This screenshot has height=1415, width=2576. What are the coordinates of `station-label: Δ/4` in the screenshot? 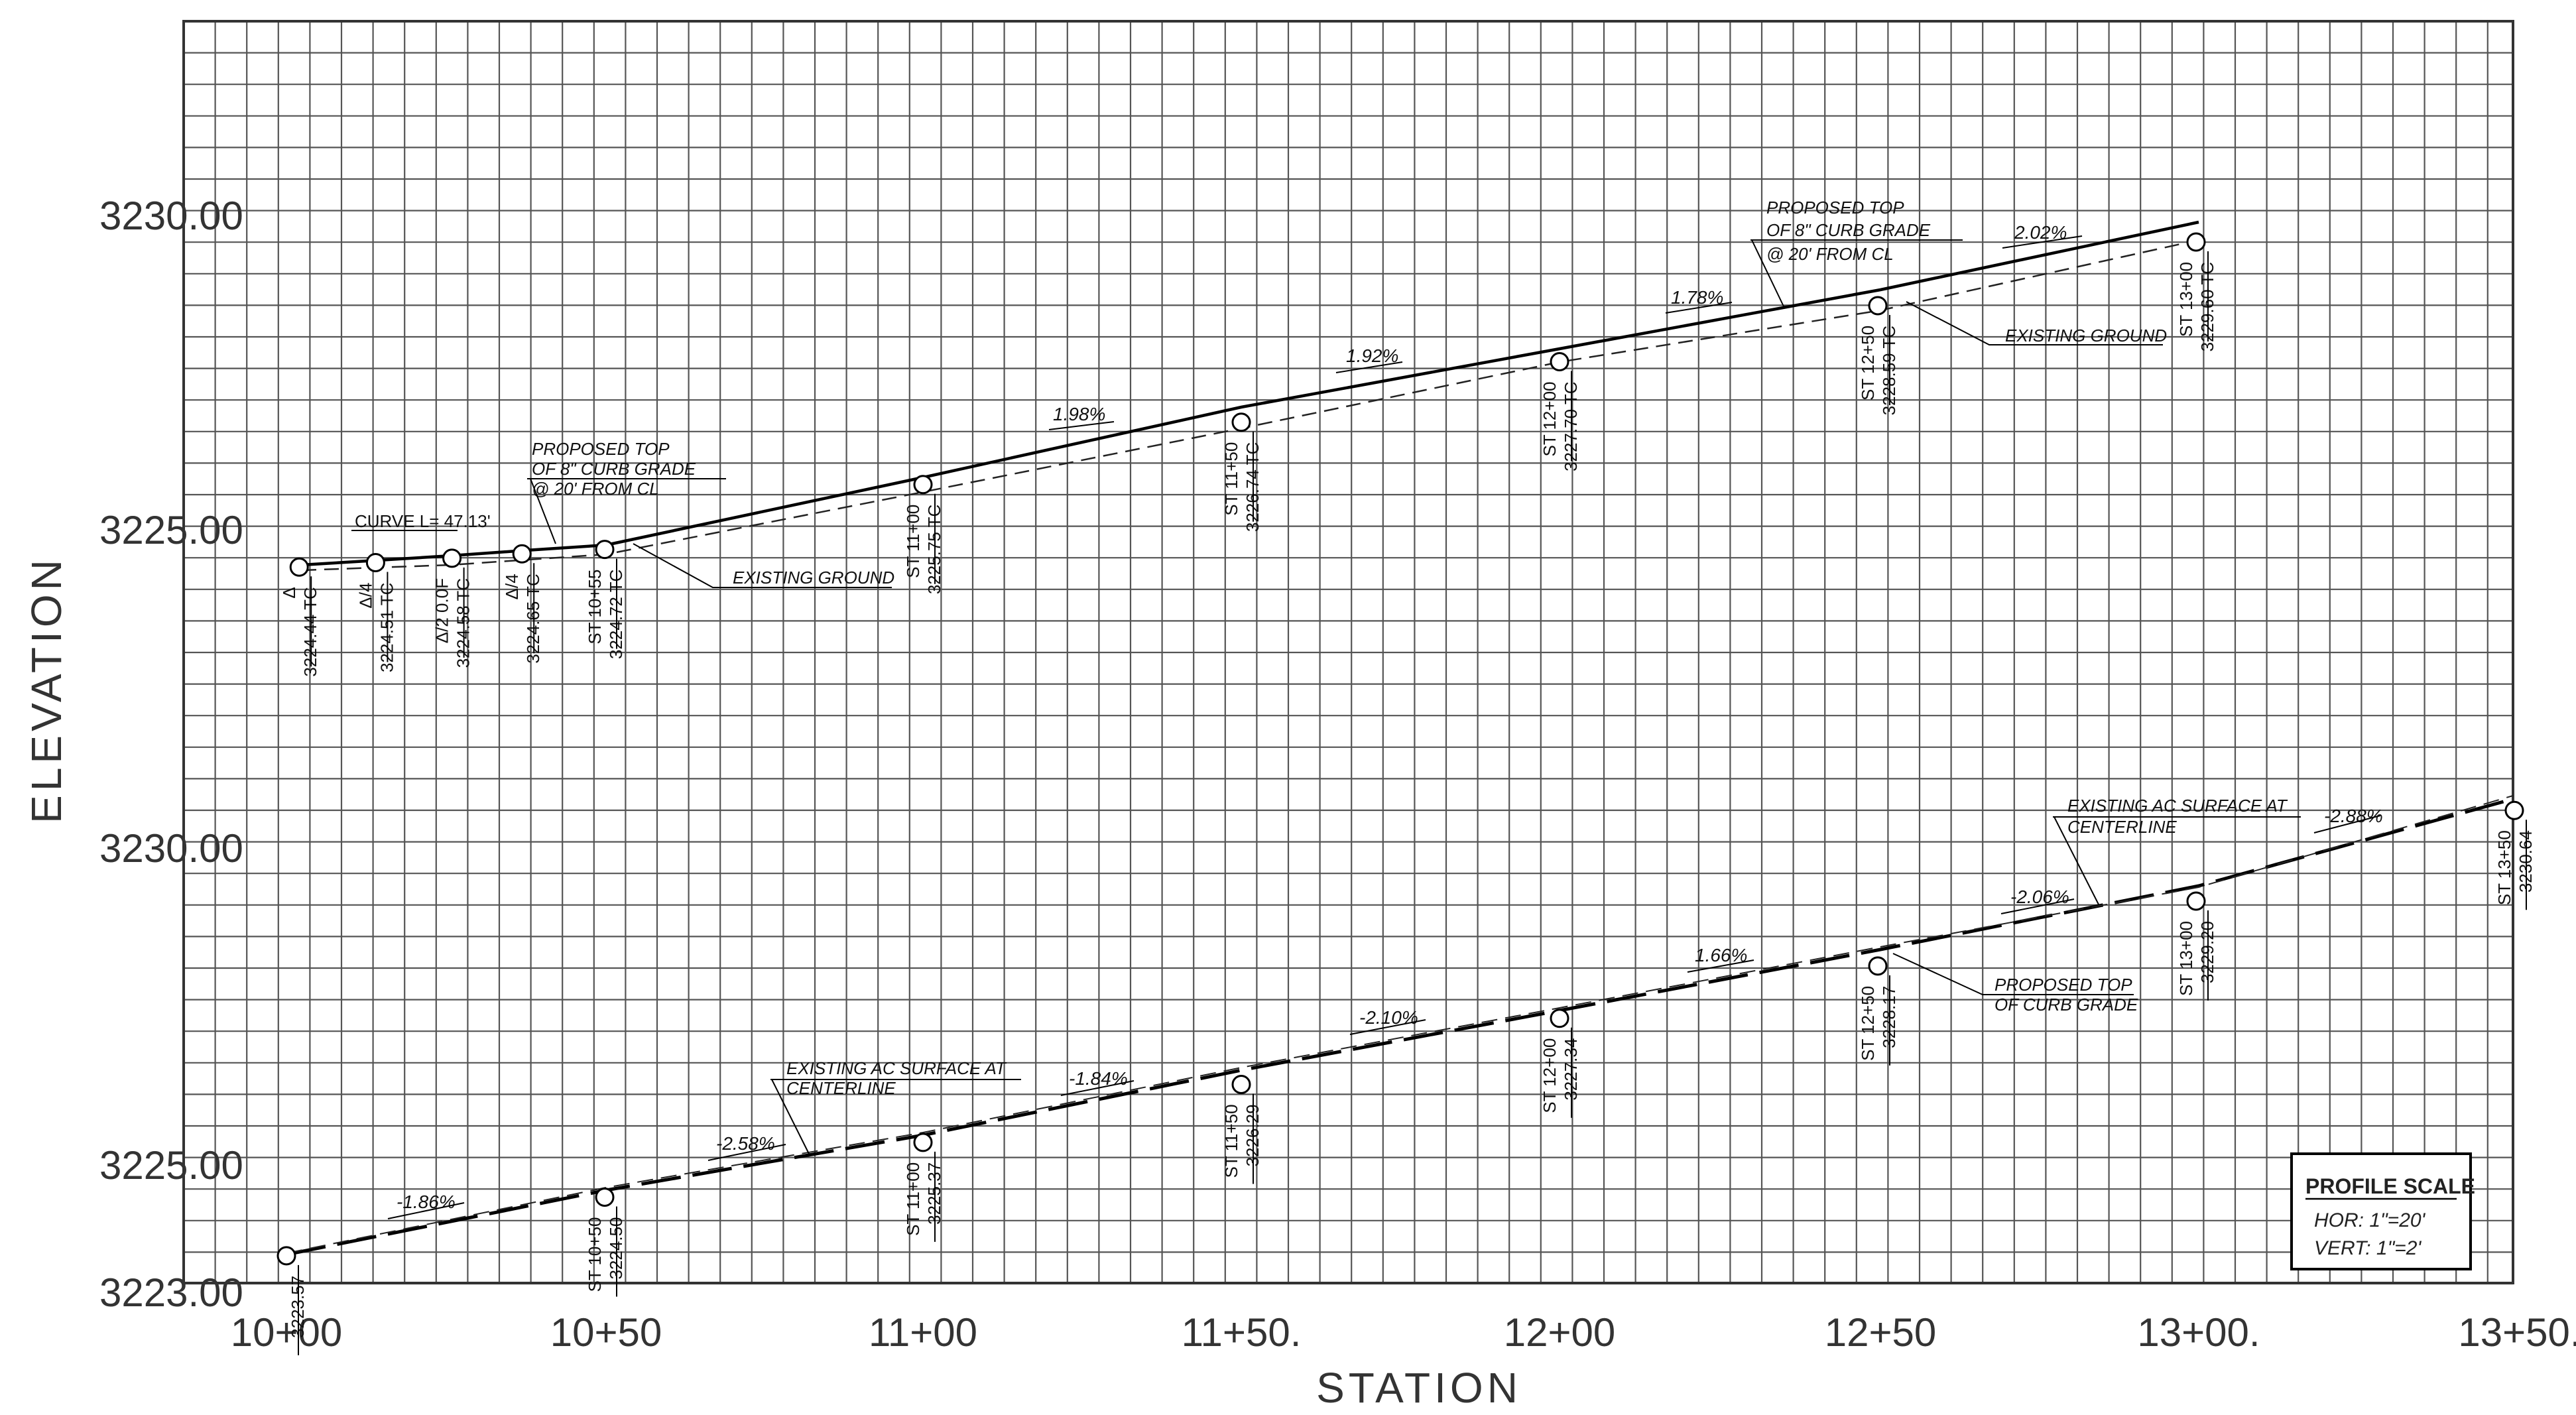 It's located at (365, 596).